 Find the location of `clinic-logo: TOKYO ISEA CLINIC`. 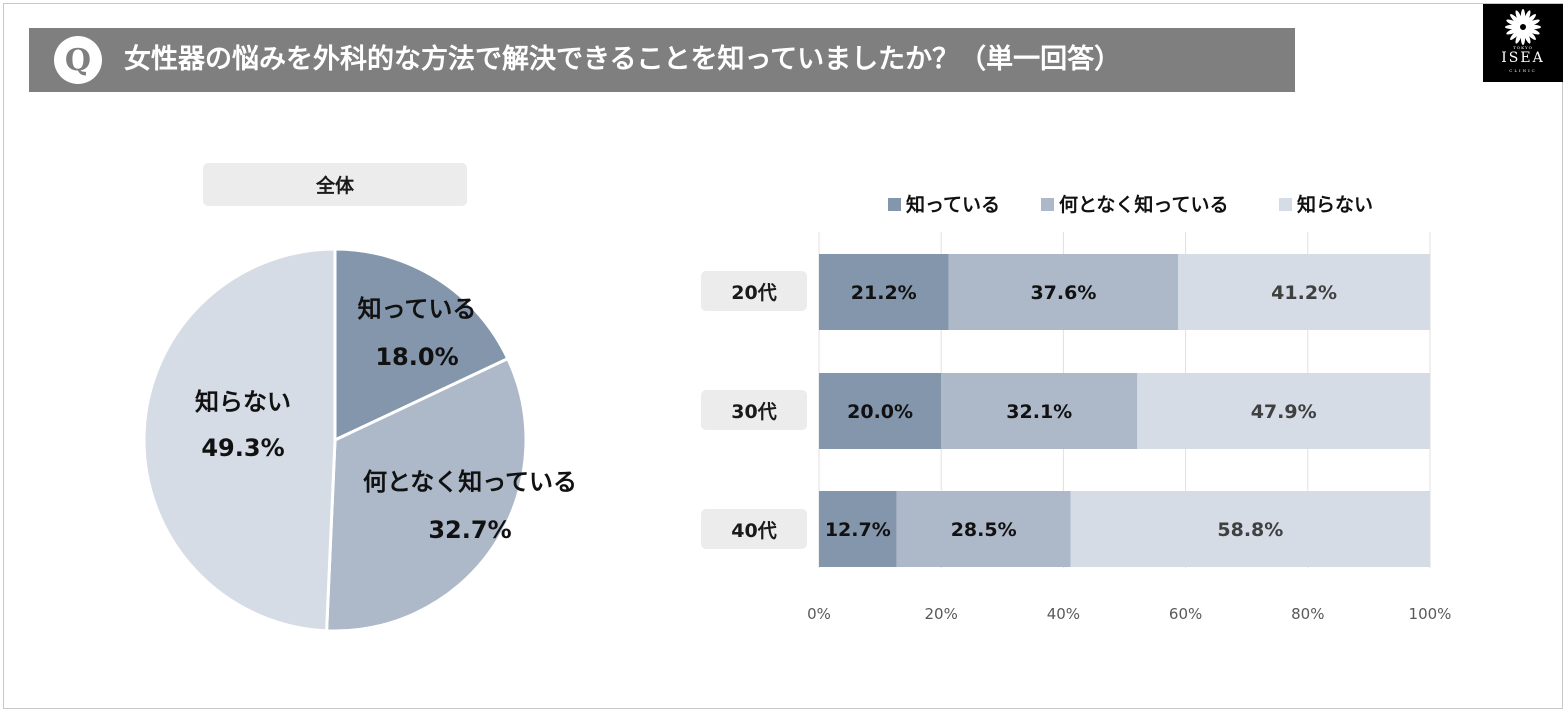

clinic-logo: TOKYO ISEA CLINIC is located at coordinates (1523, 43).